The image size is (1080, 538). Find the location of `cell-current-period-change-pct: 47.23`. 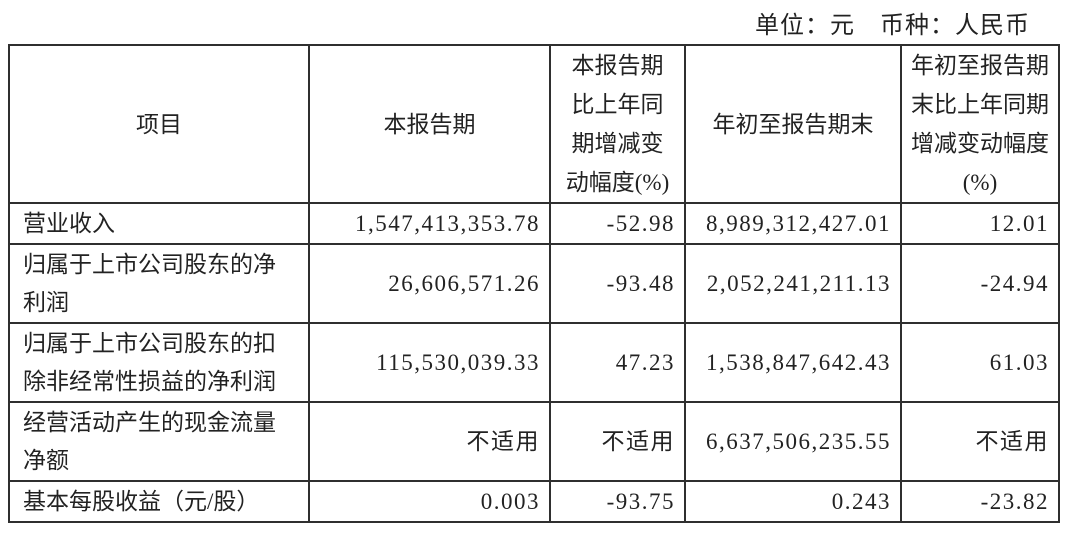

cell-current-period-change-pct: 47.23 is located at coordinates (617, 362).